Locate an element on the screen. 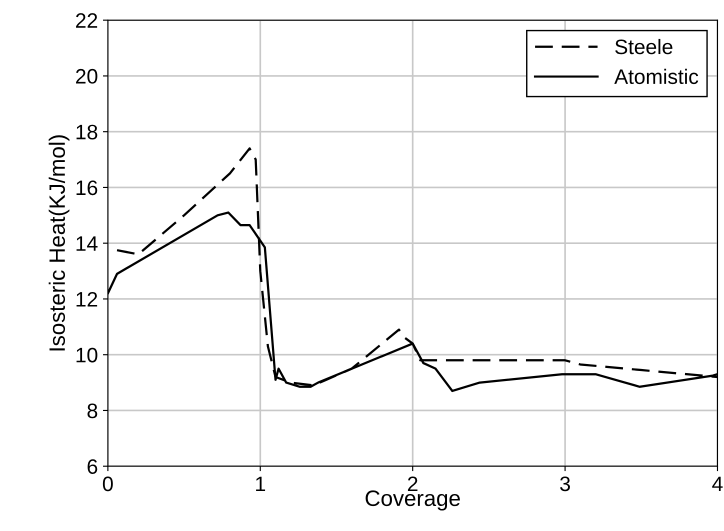 This screenshot has width=724, height=531. x-tick-label: 1 is located at coordinates (261, 484).